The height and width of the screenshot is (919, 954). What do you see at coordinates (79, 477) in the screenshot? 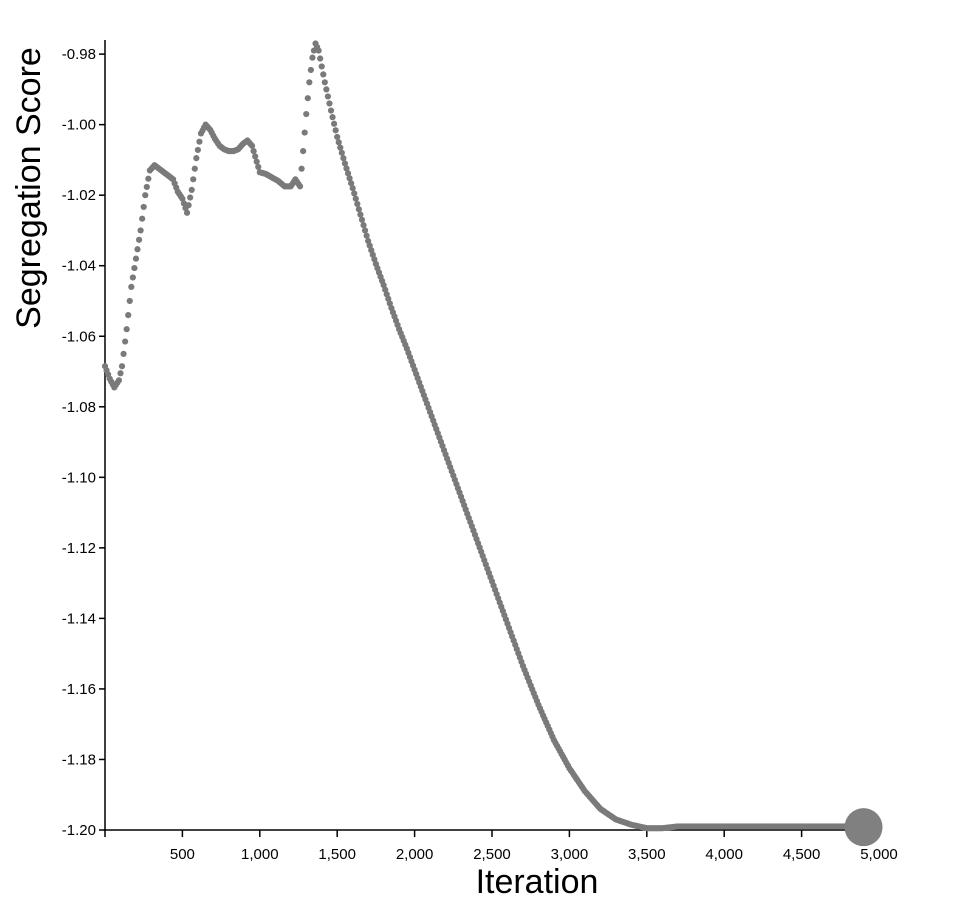
I see `y-tick-label: -1.10` at bounding box center [79, 477].